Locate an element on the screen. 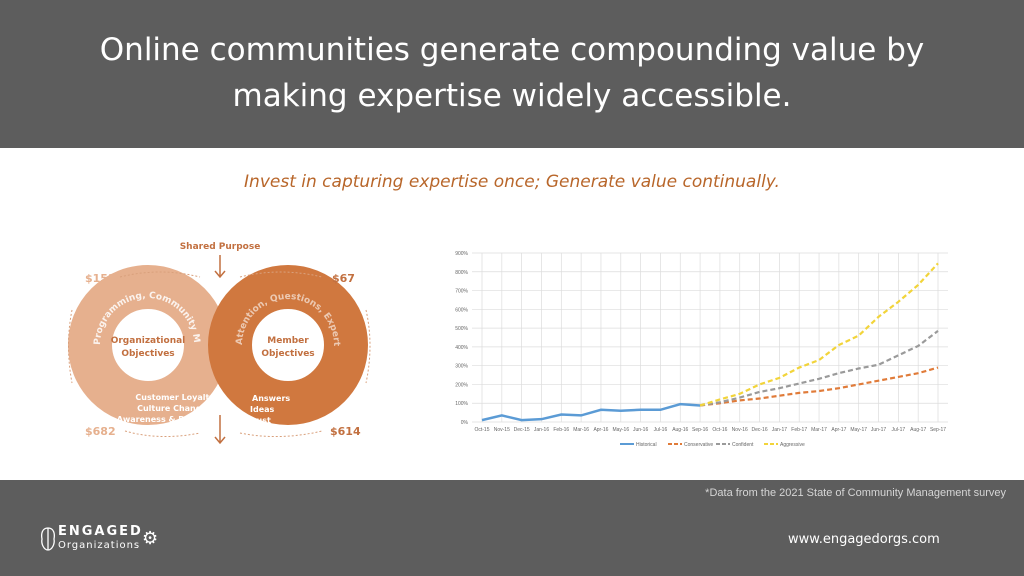 The height and width of the screenshot is (576, 1024). right-bottom-text-1: Answers is located at coordinates (271, 398).